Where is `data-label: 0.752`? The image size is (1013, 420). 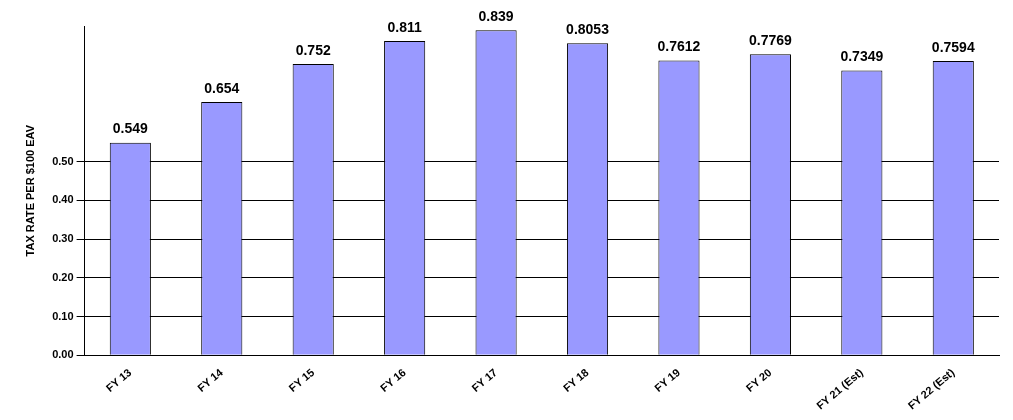 data-label: 0.752 is located at coordinates (313, 49).